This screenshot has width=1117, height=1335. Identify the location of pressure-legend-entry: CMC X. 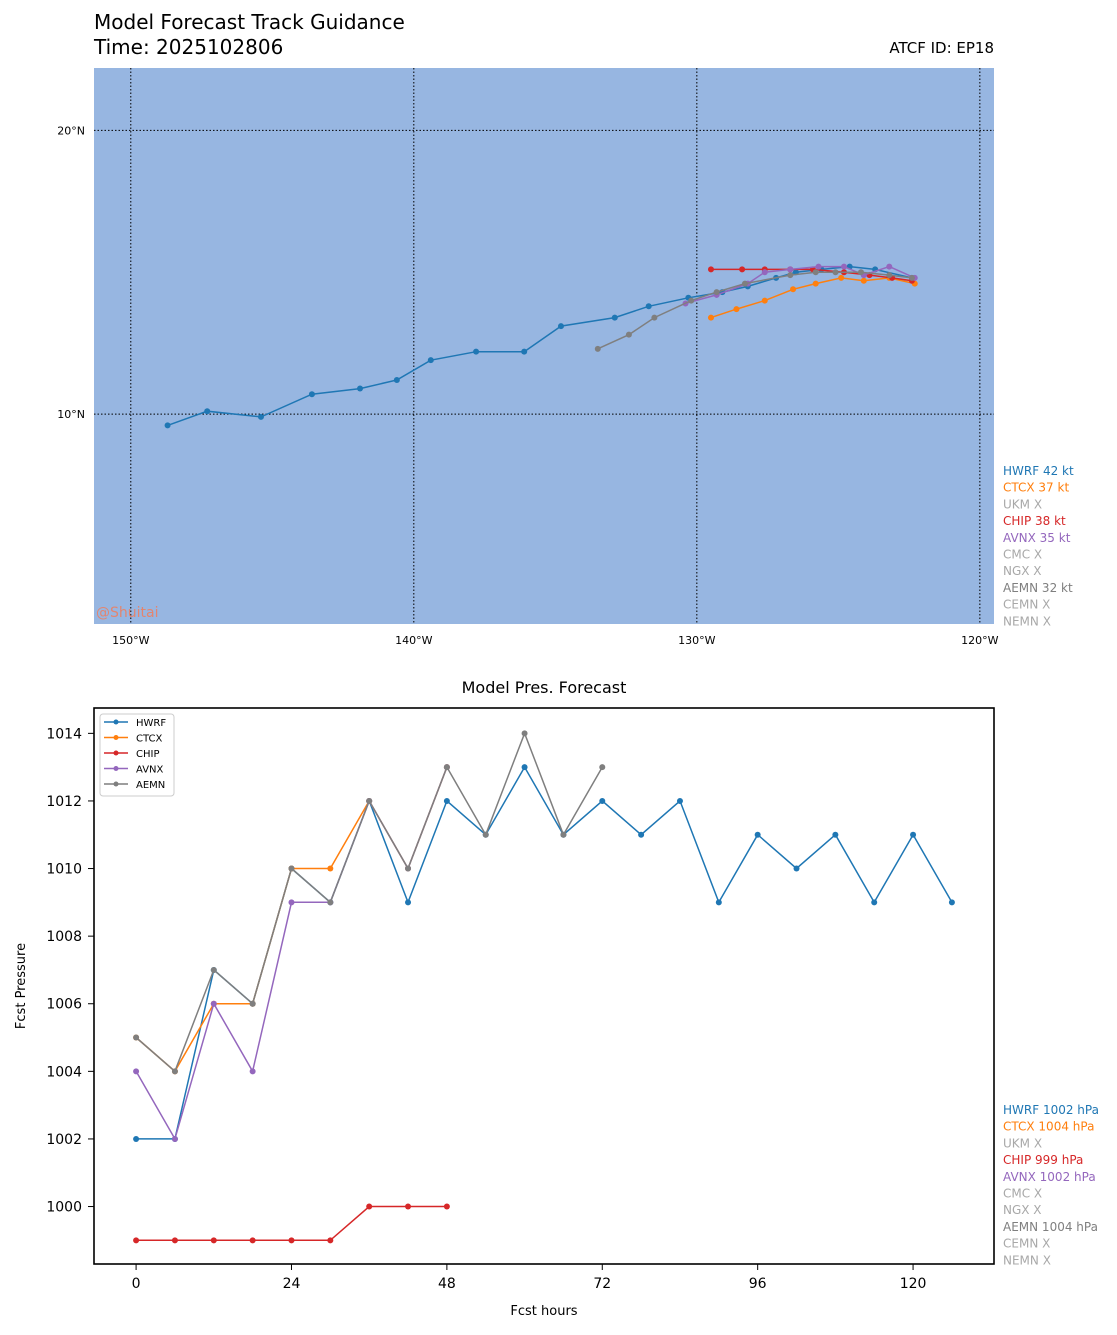
(1022, 1194).